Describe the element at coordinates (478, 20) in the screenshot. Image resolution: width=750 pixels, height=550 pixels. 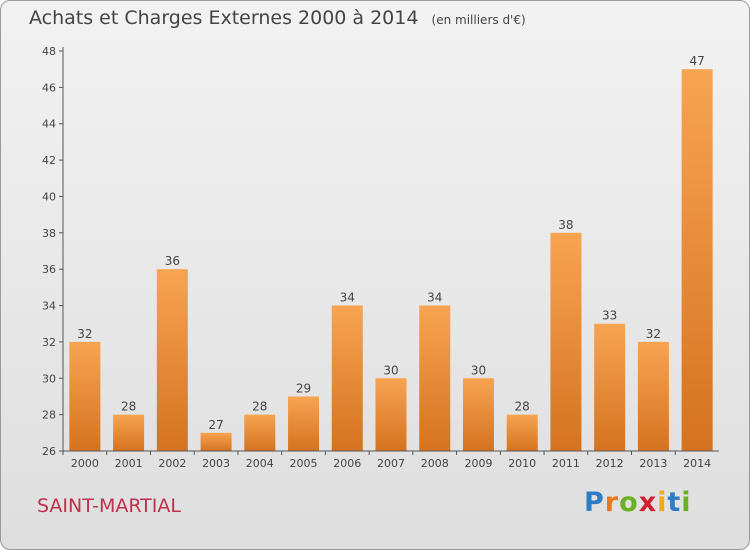
I see `chart-subtitle: (en milliers d'€)` at that location.